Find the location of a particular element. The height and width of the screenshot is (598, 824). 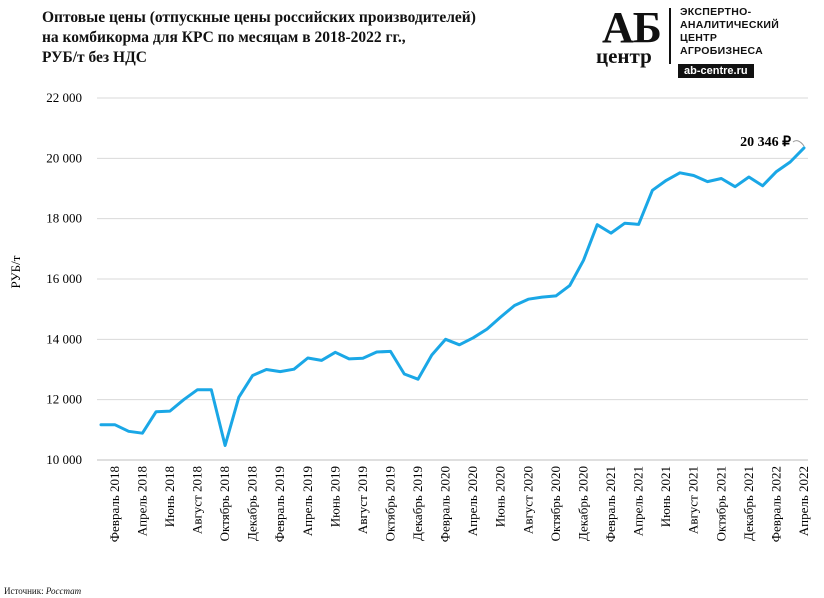

x-tick-label: Октябрь 2018 is located at coordinates (224, 503).